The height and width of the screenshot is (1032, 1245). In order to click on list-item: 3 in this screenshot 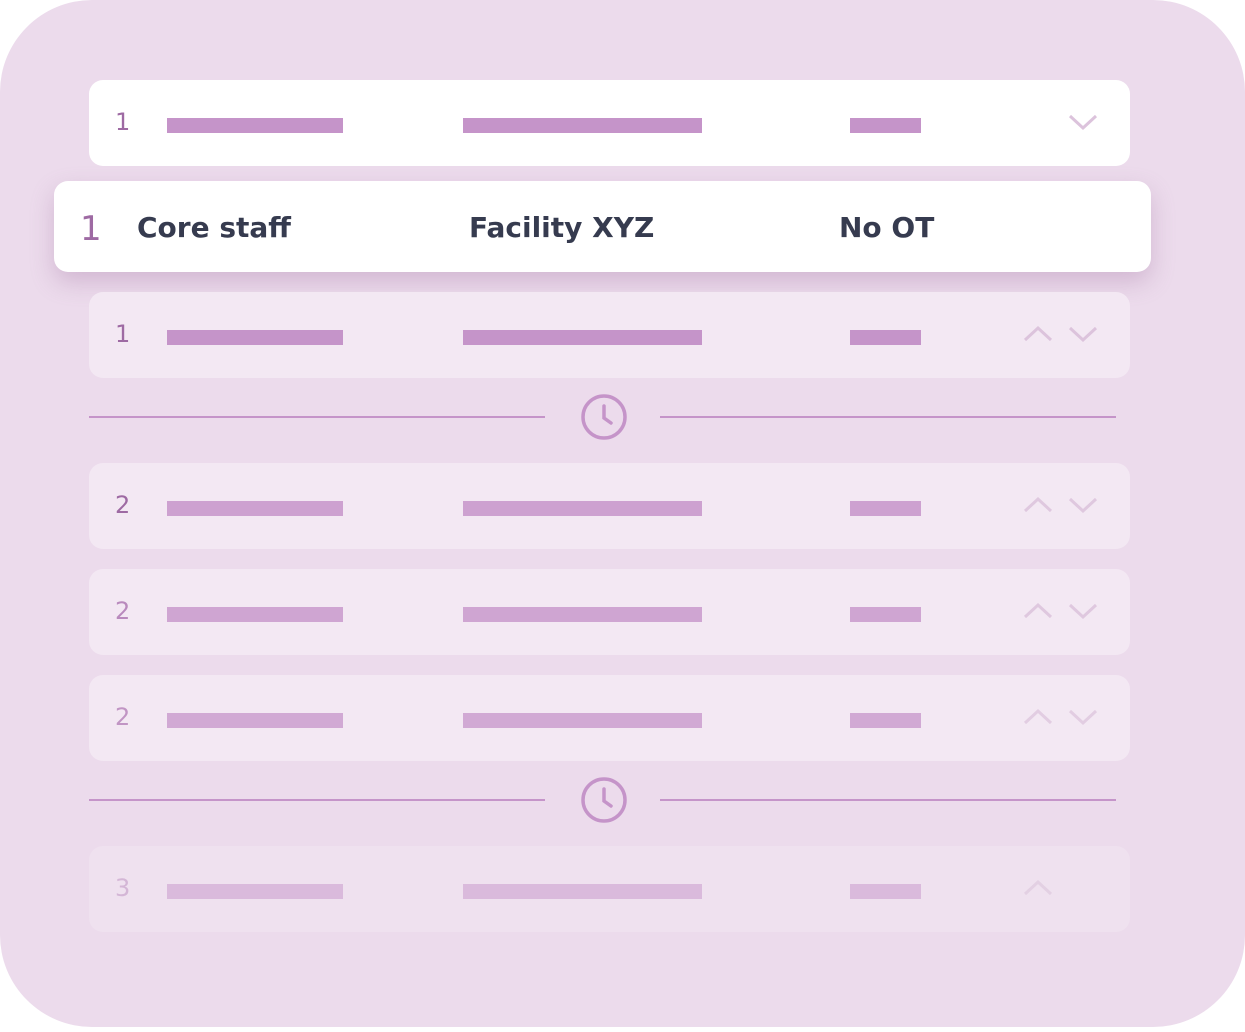, I will do `click(609, 889)`.